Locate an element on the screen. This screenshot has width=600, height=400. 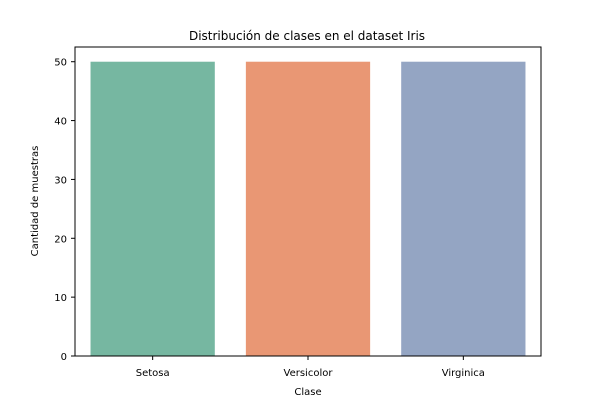
y-tick-label: 0 is located at coordinates (64, 357).